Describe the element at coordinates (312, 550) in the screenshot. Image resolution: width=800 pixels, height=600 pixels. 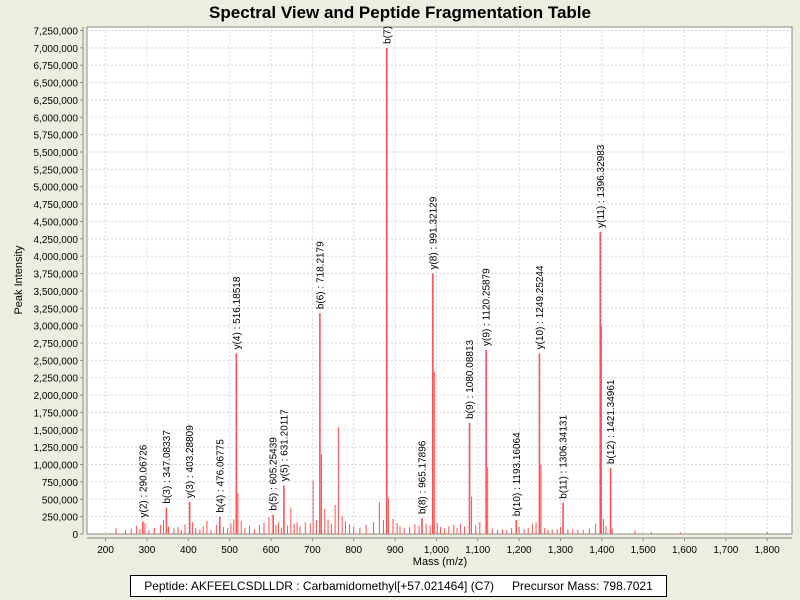
I see `x-tick-label: 700` at that location.